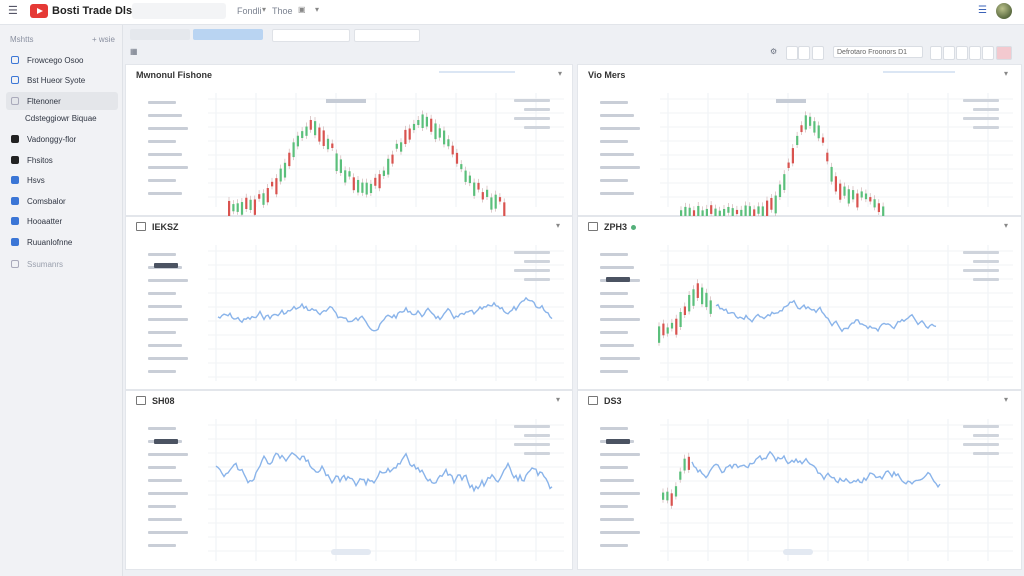  What do you see at coordinates (1004, 53) in the screenshot?
I see `close-button` at bounding box center [1004, 53].